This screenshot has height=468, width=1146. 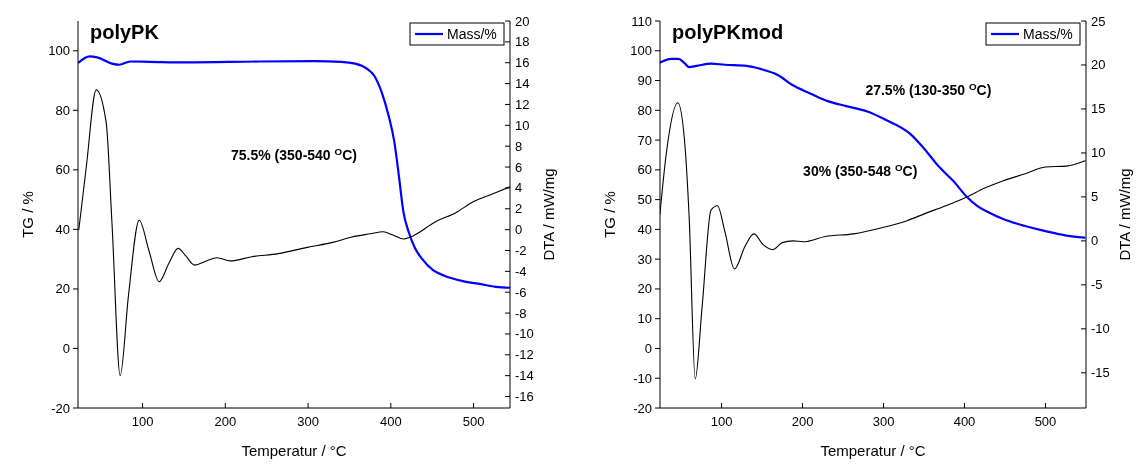 What do you see at coordinates (873, 148) in the screenshot?
I see `line-series` at bounding box center [873, 148].